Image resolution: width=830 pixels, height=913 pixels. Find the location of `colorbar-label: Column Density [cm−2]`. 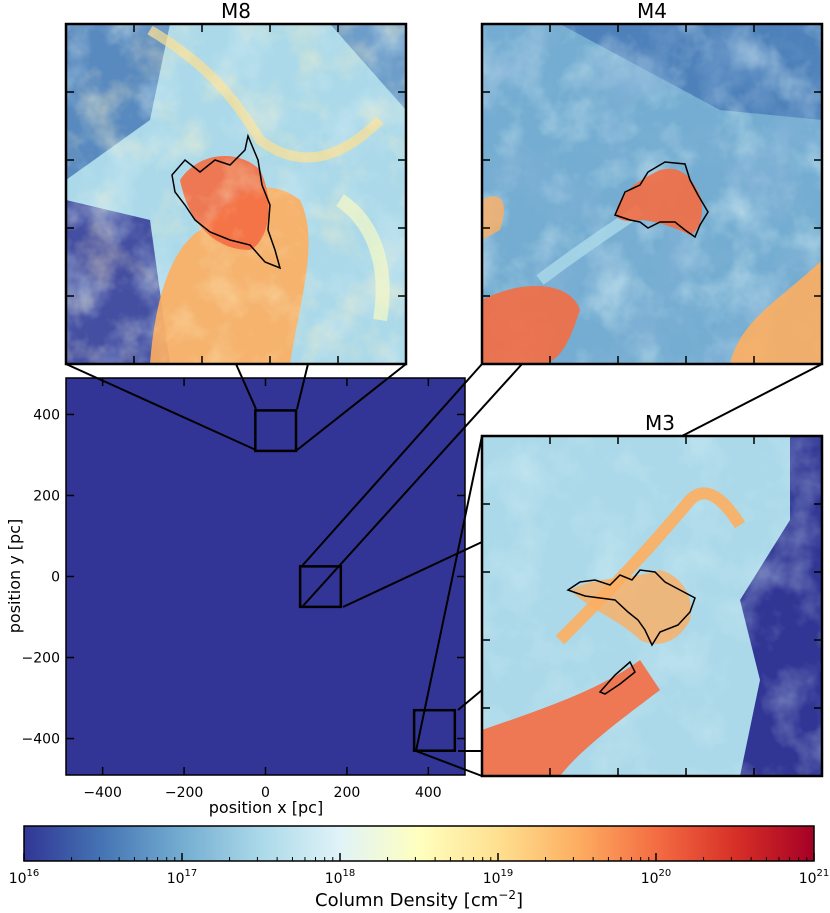

colorbar-label: Column Density [cm−2] is located at coordinates (419, 899).